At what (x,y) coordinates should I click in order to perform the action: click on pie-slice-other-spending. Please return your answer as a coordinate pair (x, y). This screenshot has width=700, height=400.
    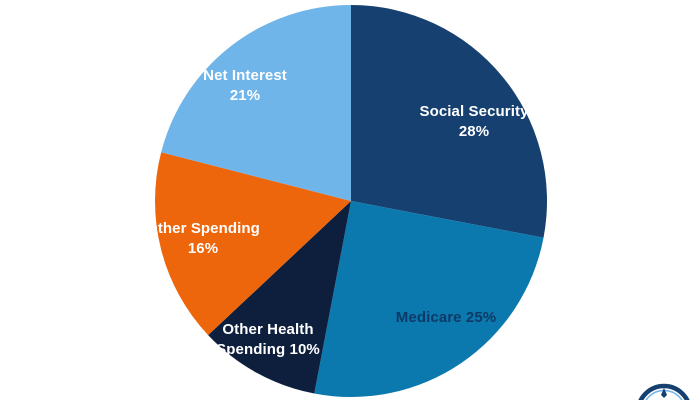
    Looking at the image, I should click on (253, 244).